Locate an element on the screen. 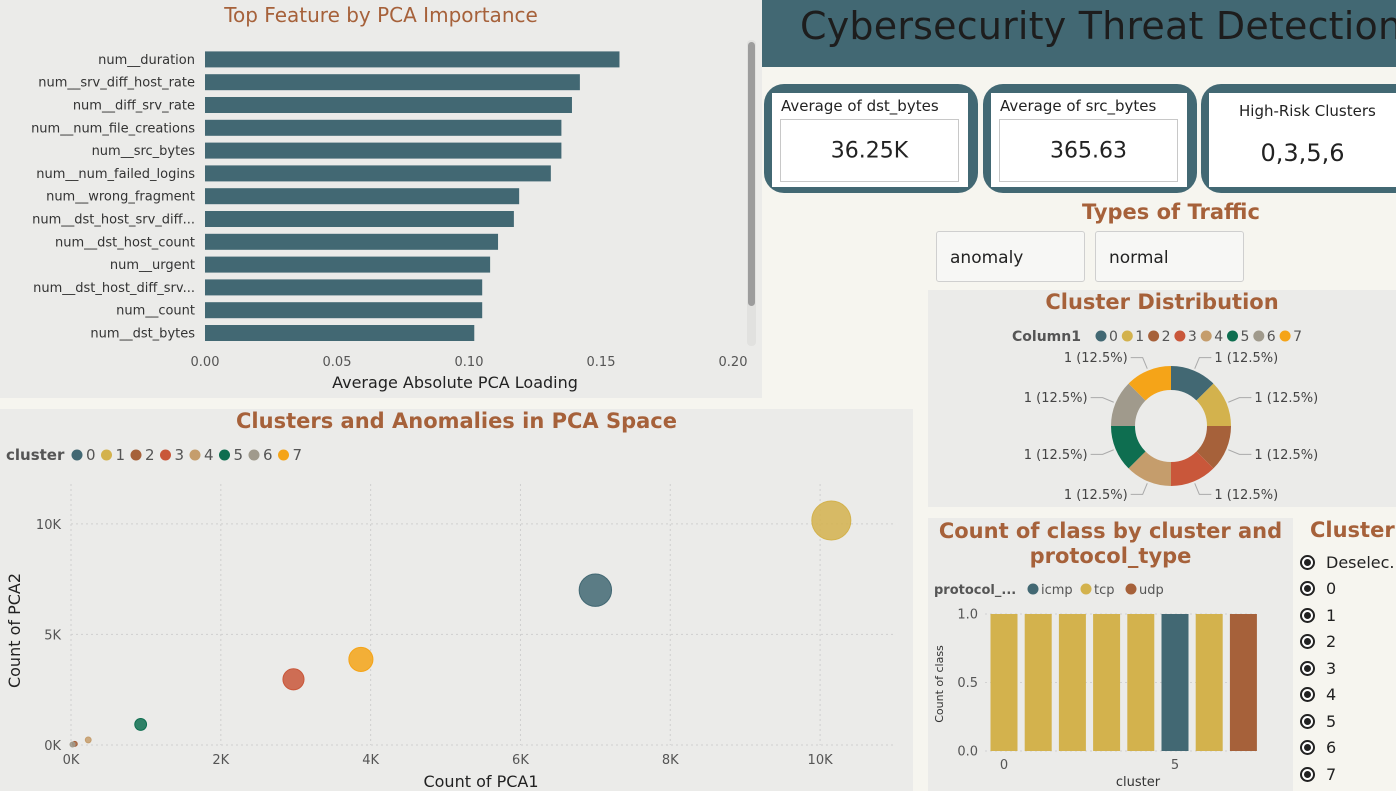  y-tick-label: 1.0 is located at coordinates (967, 615).